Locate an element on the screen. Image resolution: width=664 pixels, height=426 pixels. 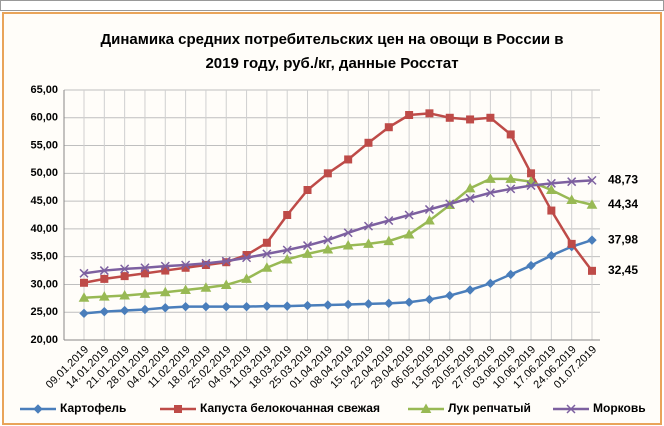
y-tick-label: 30,00 is located at coordinates (44, 284).